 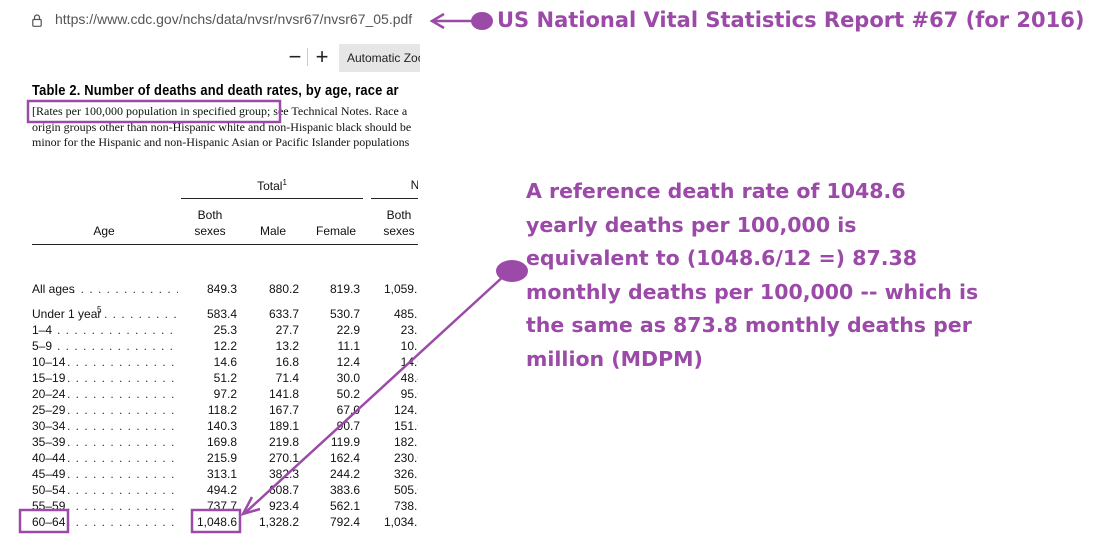 I want to click on row-male-value: 1,328.2, so click(x=278, y=522).